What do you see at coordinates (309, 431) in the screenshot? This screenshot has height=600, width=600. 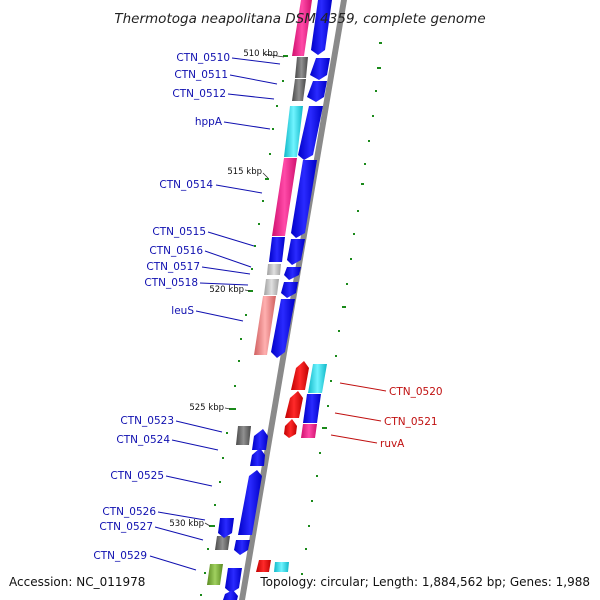 I see `cog-block-ruva` at bounding box center [309, 431].